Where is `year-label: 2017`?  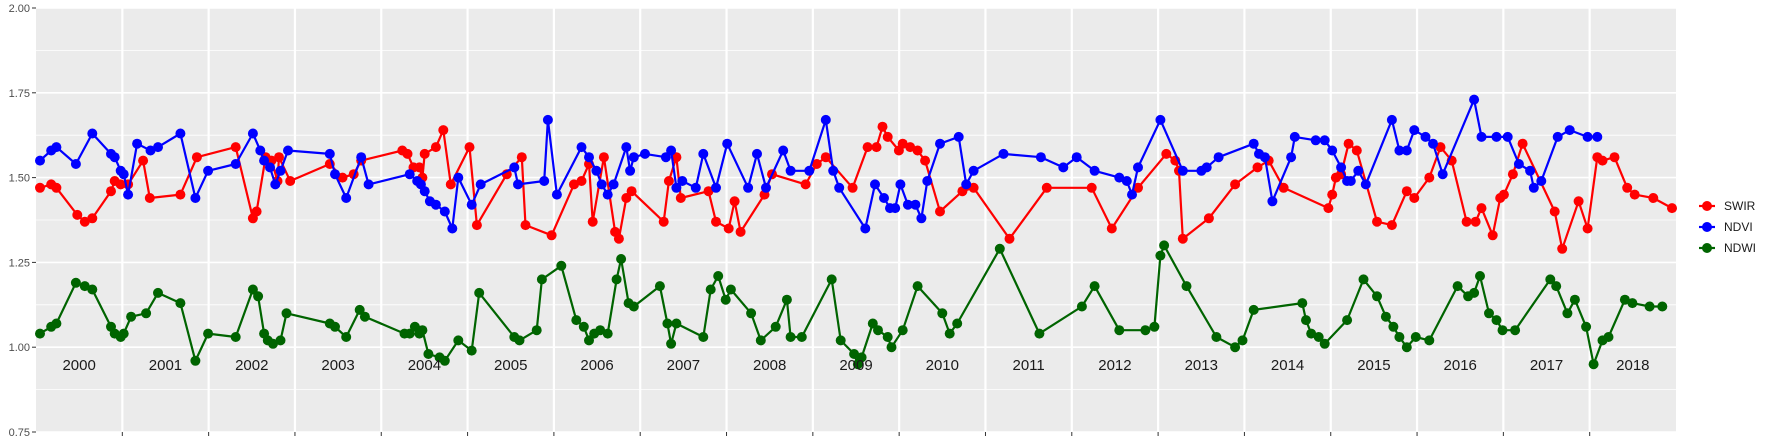 year-label: 2017 is located at coordinates (1546, 365).